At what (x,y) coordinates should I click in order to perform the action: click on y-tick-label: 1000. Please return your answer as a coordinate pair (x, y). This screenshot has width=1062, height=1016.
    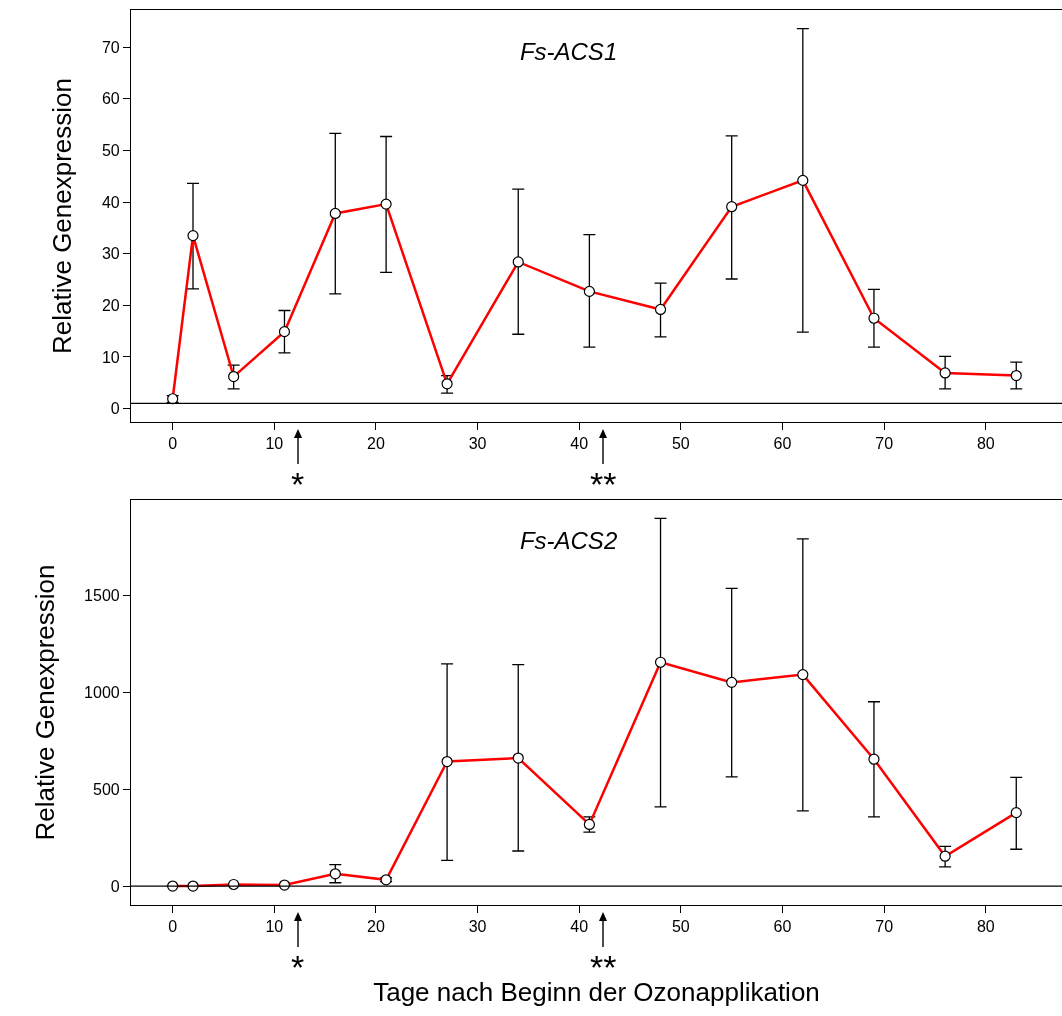
    Looking at the image, I should click on (102, 693).